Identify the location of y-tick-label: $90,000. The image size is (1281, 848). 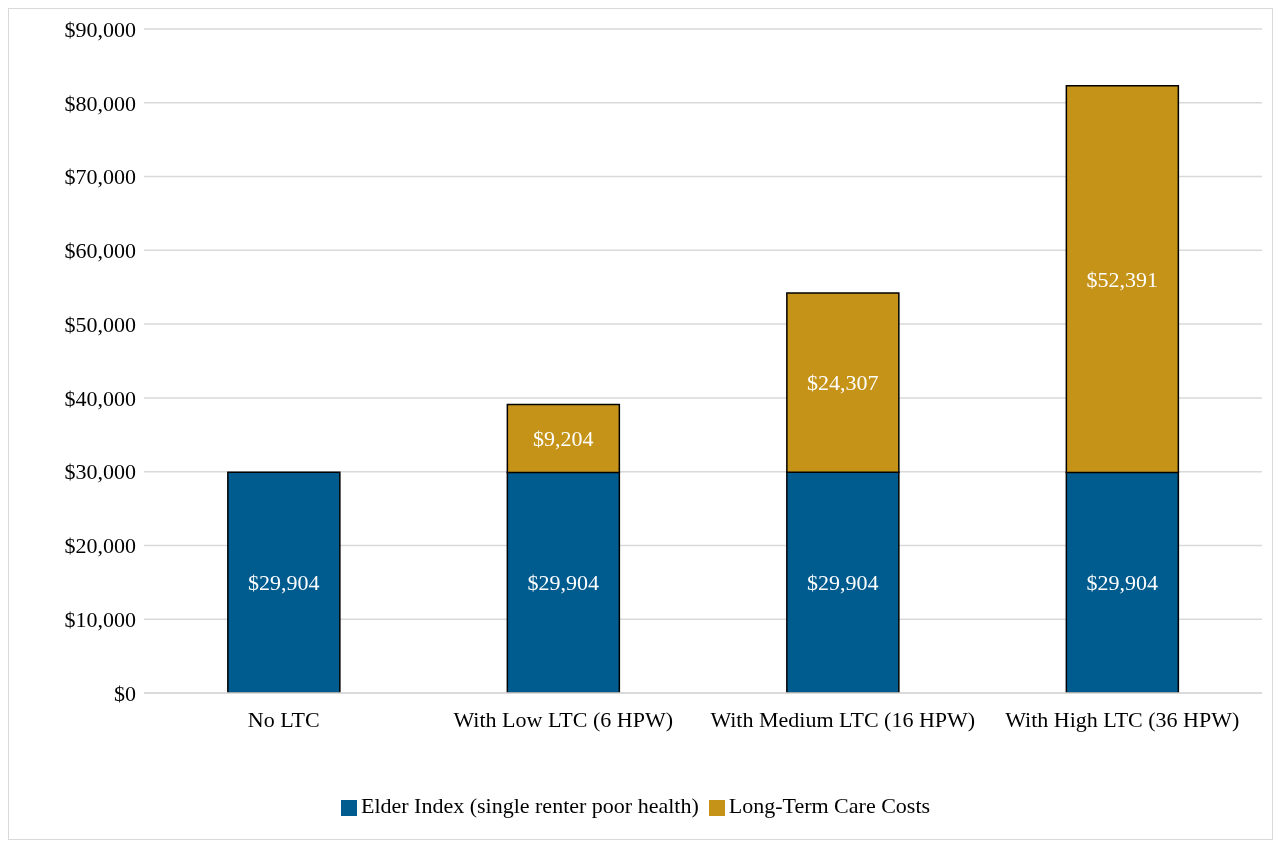
(100, 29).